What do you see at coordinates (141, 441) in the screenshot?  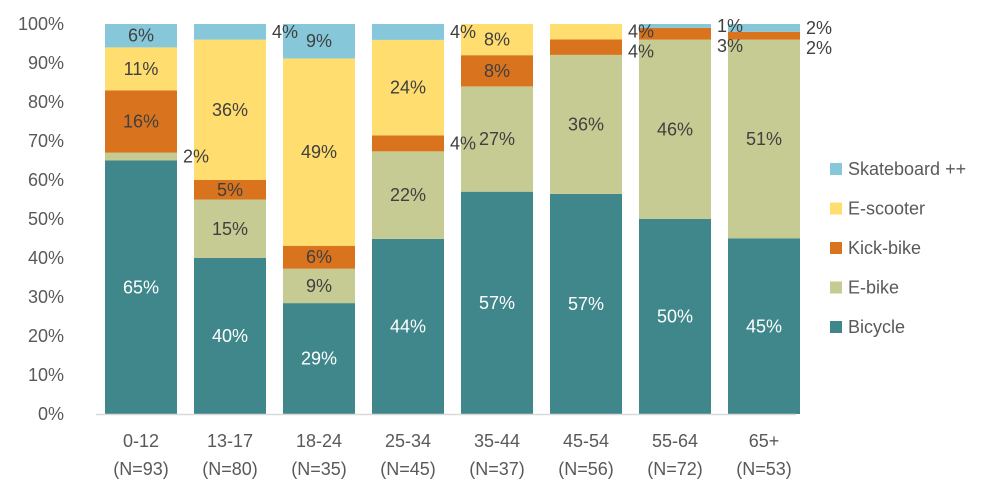 I see `x-tick-label: 0-12` at bounding box center [141, 441].